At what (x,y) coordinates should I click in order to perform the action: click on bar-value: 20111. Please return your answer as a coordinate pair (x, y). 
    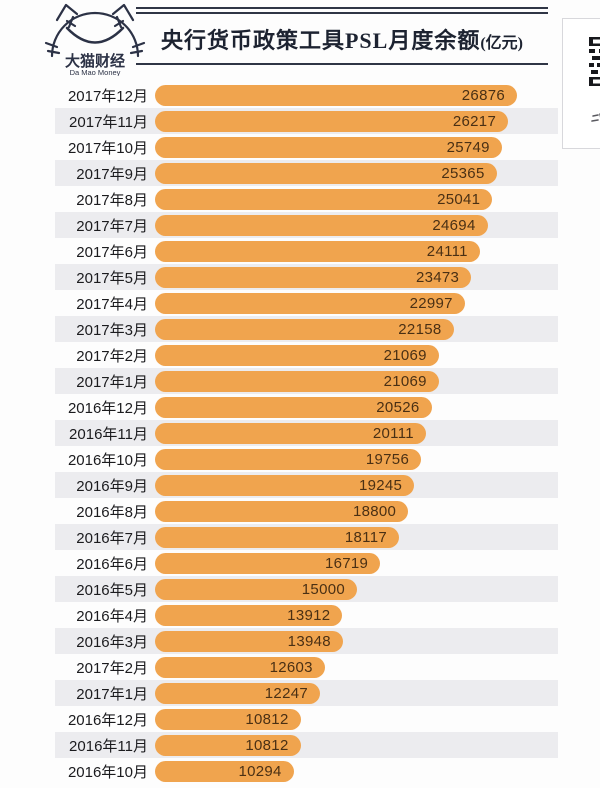
    Looking at the image, I should click on (393, 433).